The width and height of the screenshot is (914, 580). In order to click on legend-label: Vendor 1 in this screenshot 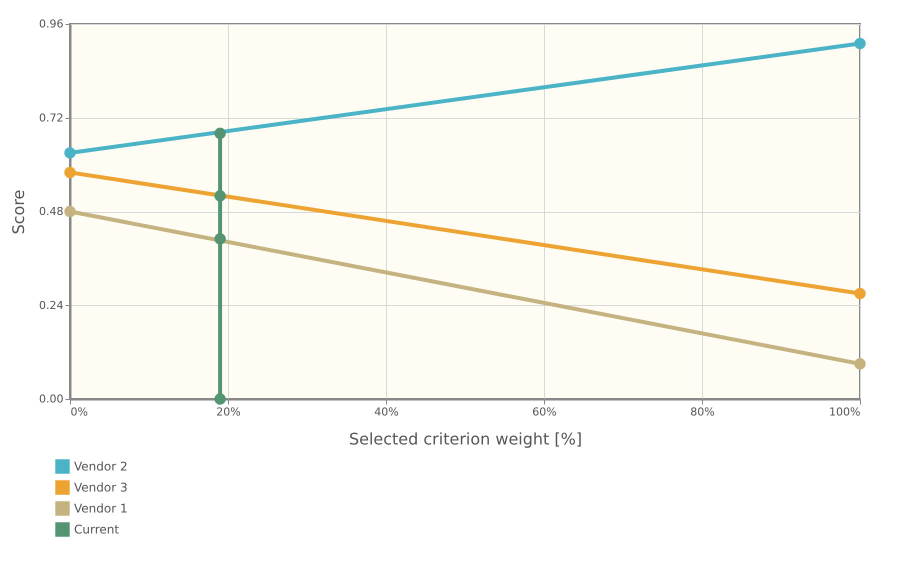, I will do `click(101, 509)`.